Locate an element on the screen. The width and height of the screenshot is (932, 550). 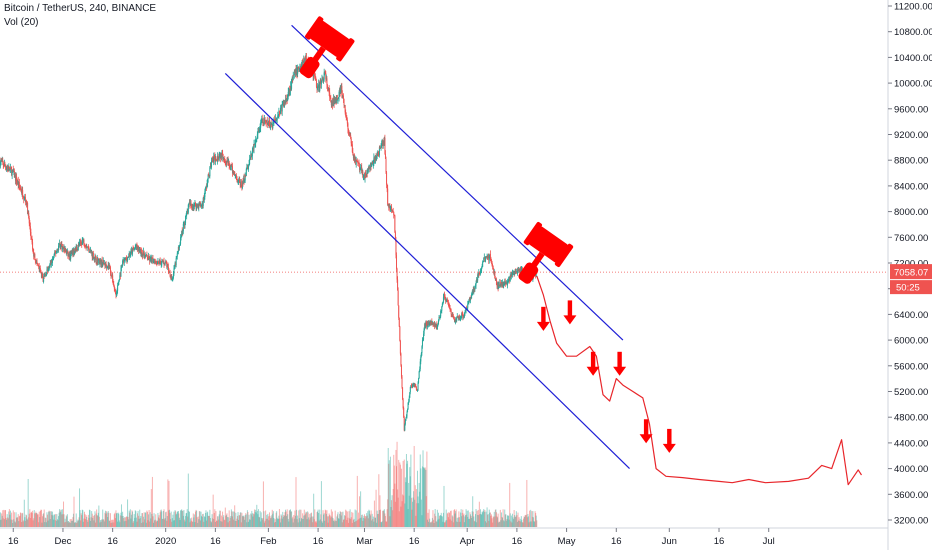
gavel-neck is located at coordinates (318, 54).